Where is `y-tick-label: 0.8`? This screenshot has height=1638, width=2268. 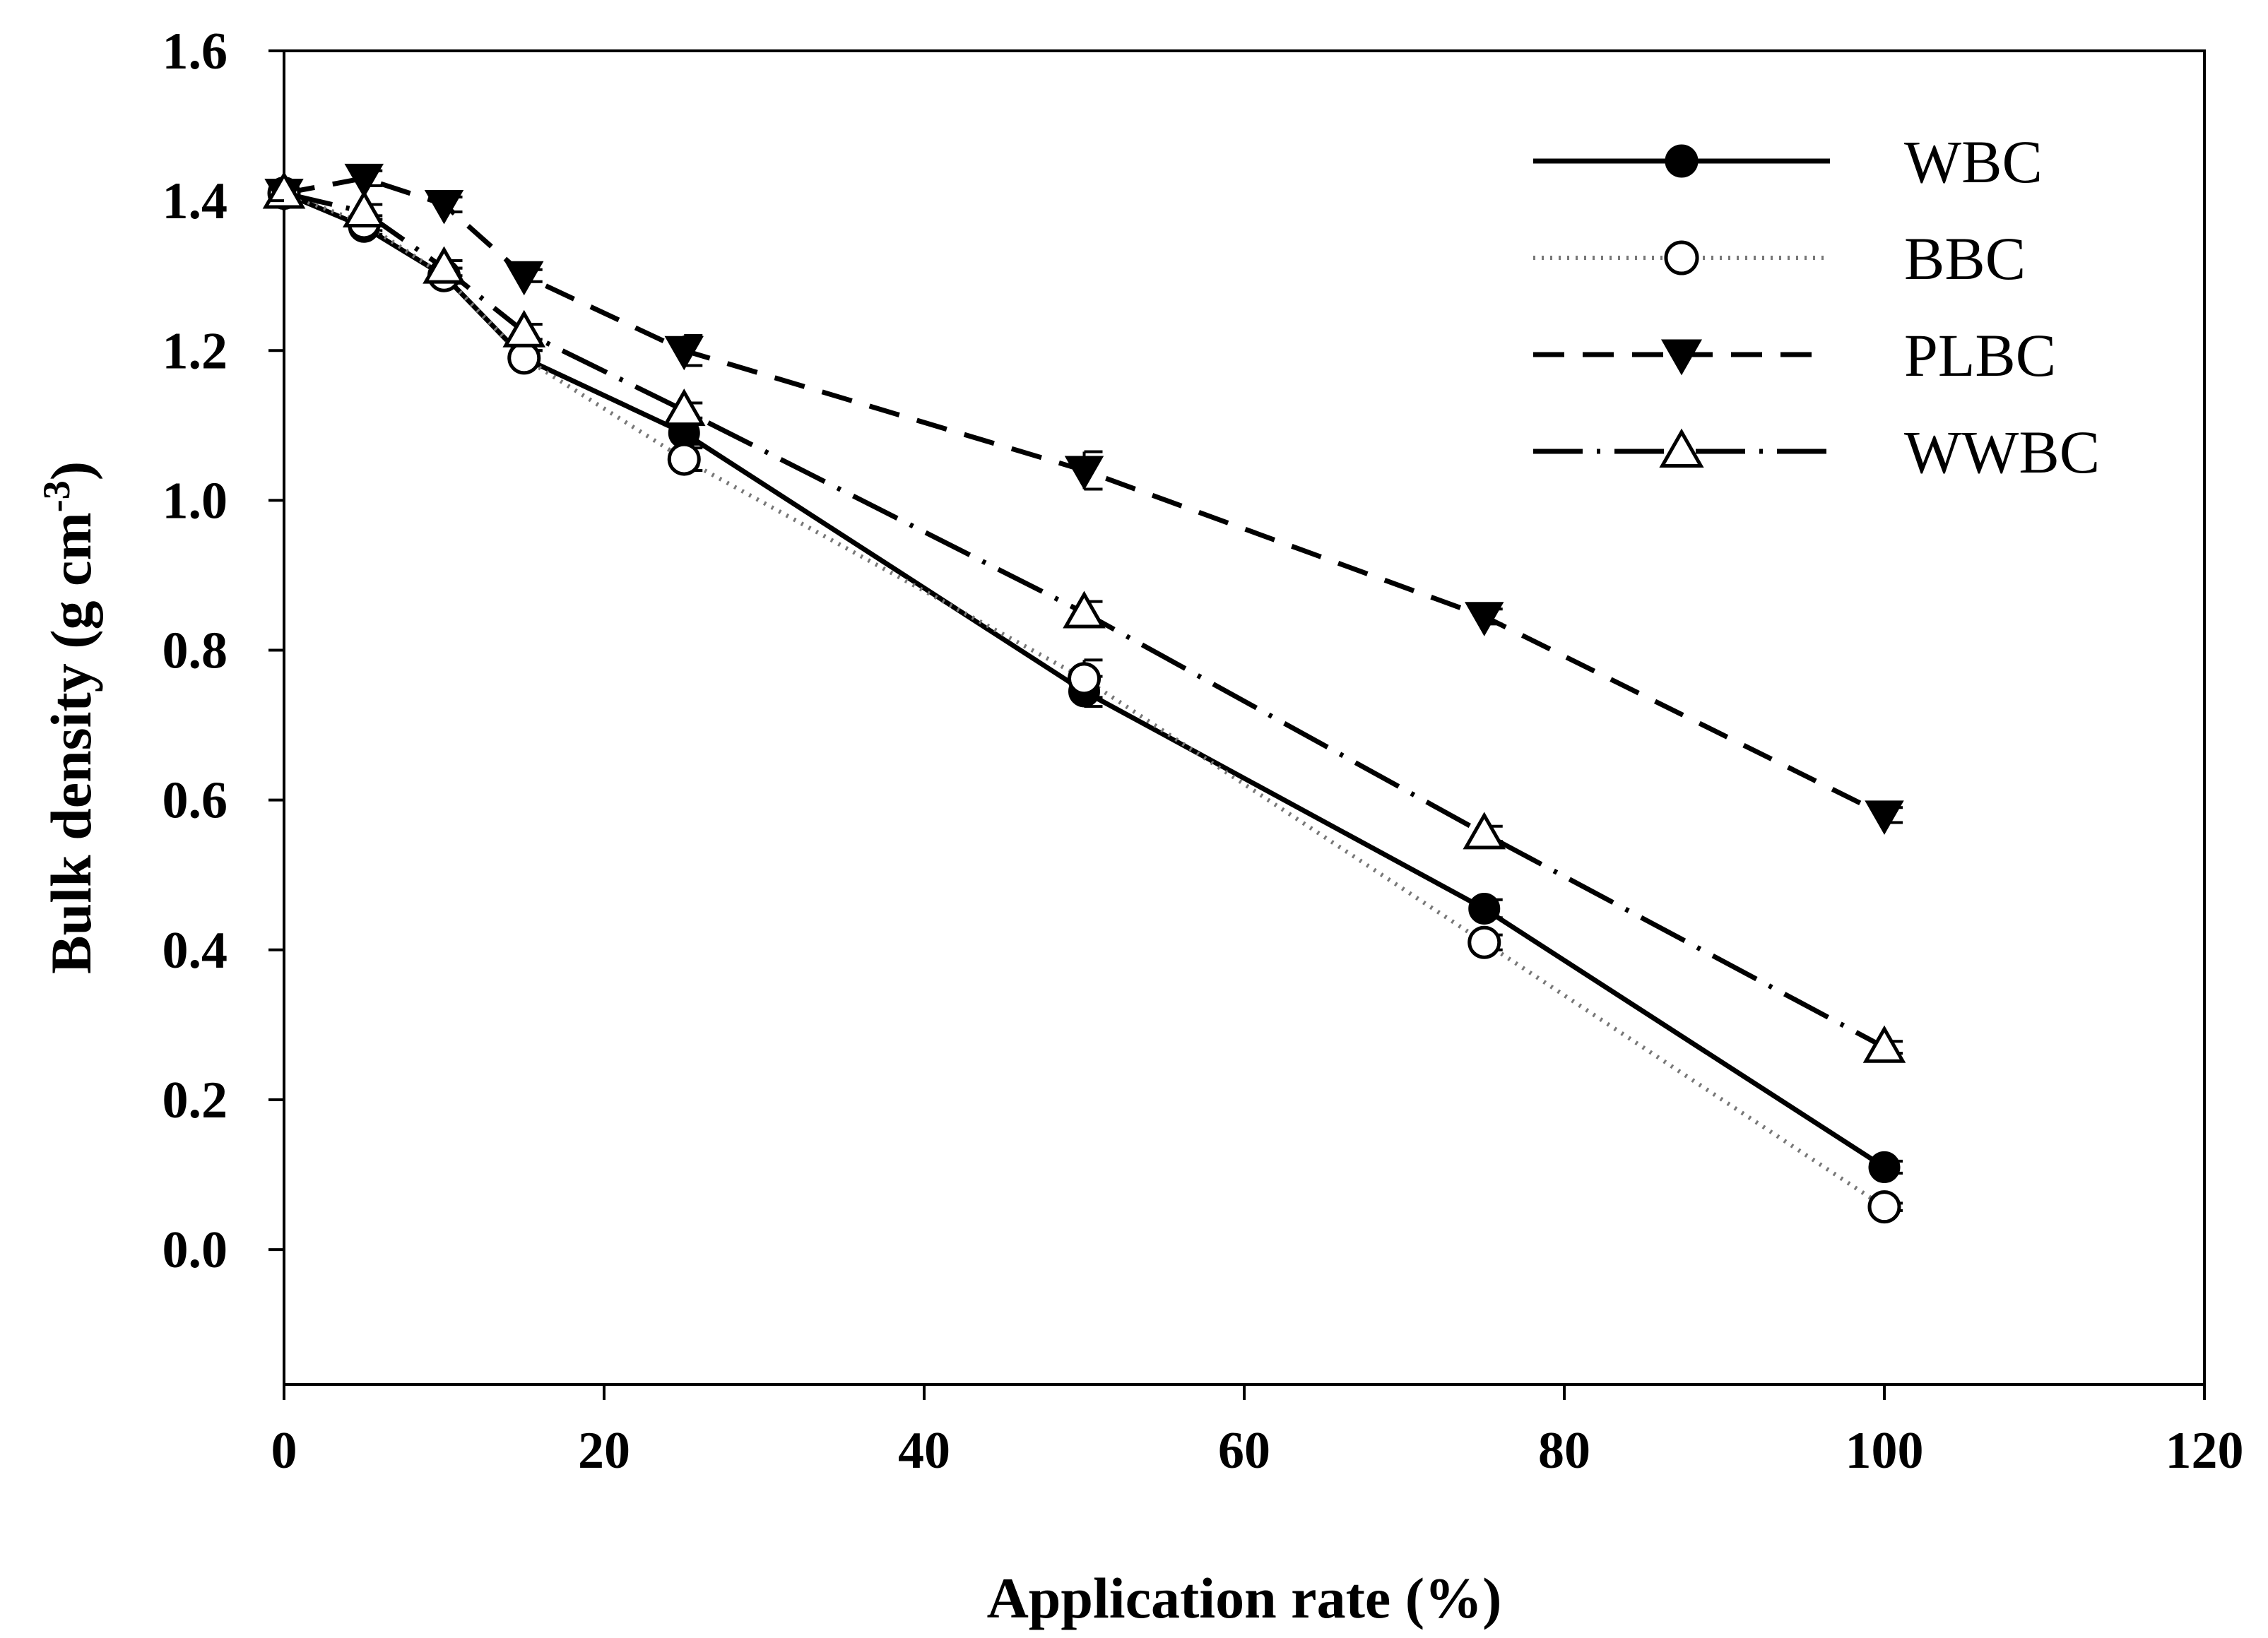
y-tick-label: 0.8 is located at coordinates (195, 651).